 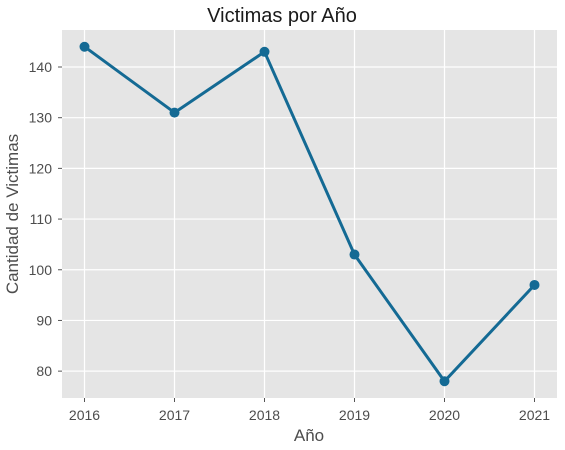 I want to click on y-tick-label: 80, so click(x=44, y=371).